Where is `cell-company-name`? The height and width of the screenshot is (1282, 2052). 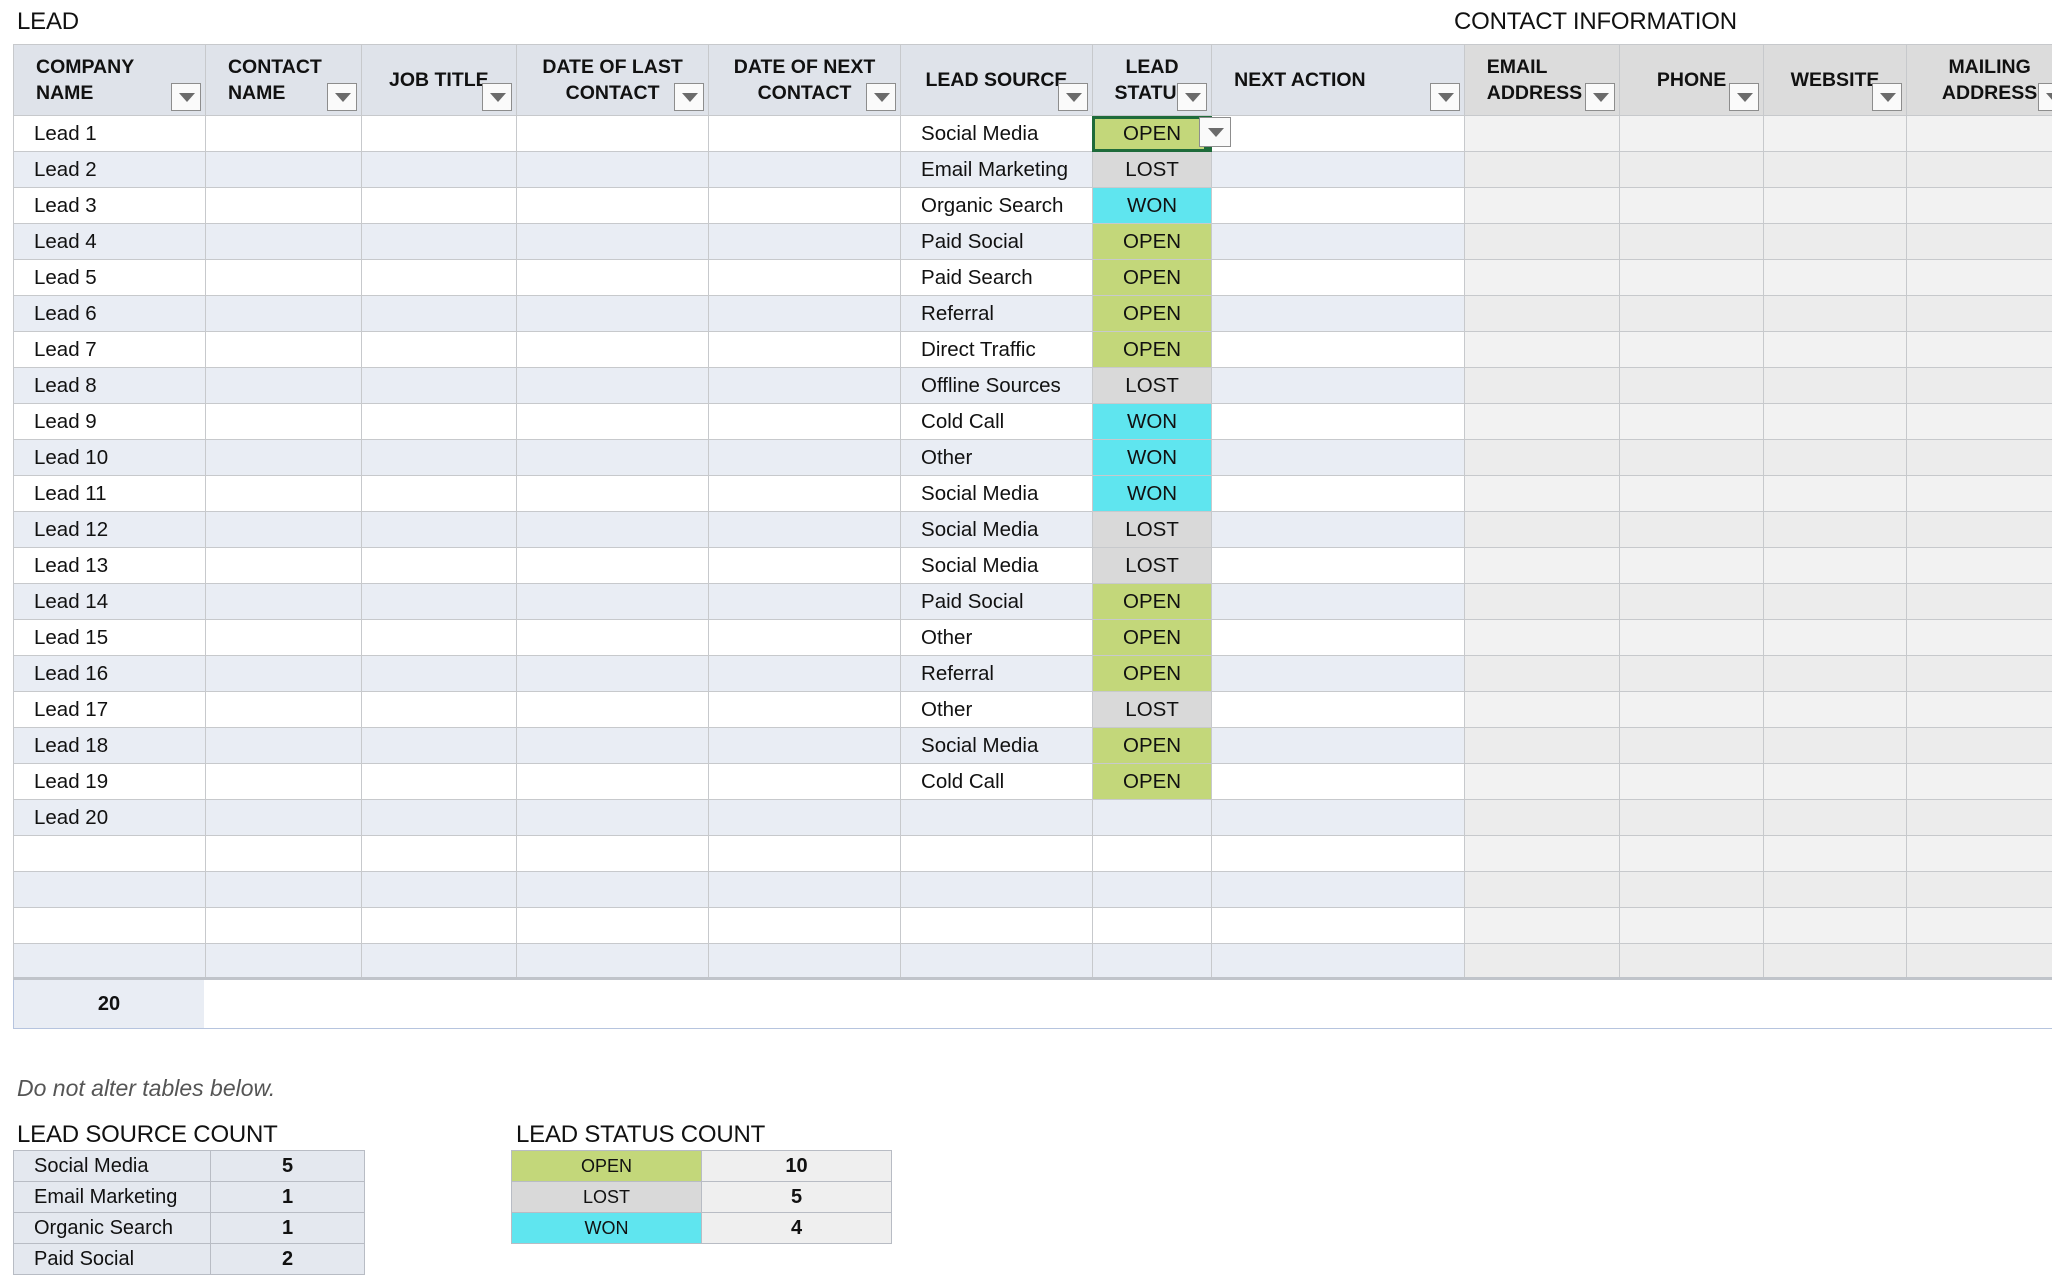 cell-company-name is located at coordinates (109, 961).